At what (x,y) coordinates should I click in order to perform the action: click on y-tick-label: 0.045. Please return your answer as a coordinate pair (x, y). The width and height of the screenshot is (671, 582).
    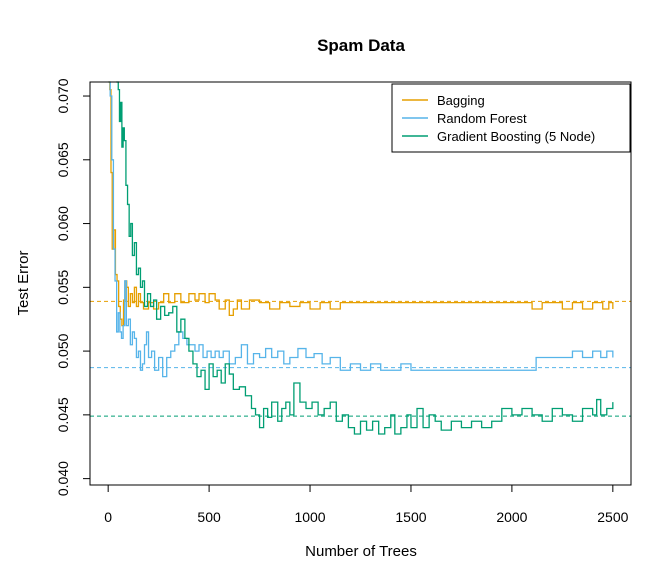
    Looking at the image, I should click on (63, 414).